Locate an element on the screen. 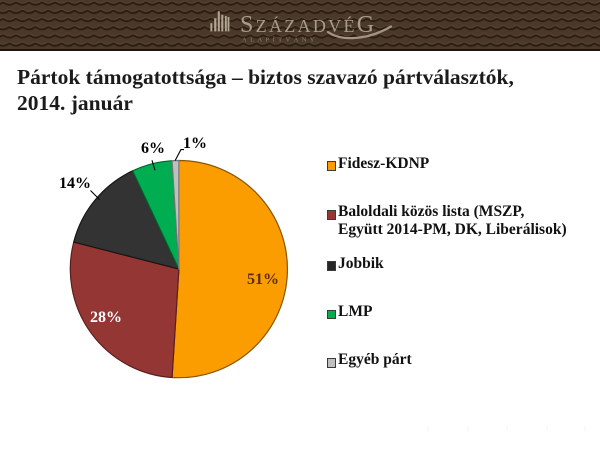 The height and width of the screenshot is (450, 600). svg-text: ALAPÍTVÁNY is located at coordinates (280, 40).